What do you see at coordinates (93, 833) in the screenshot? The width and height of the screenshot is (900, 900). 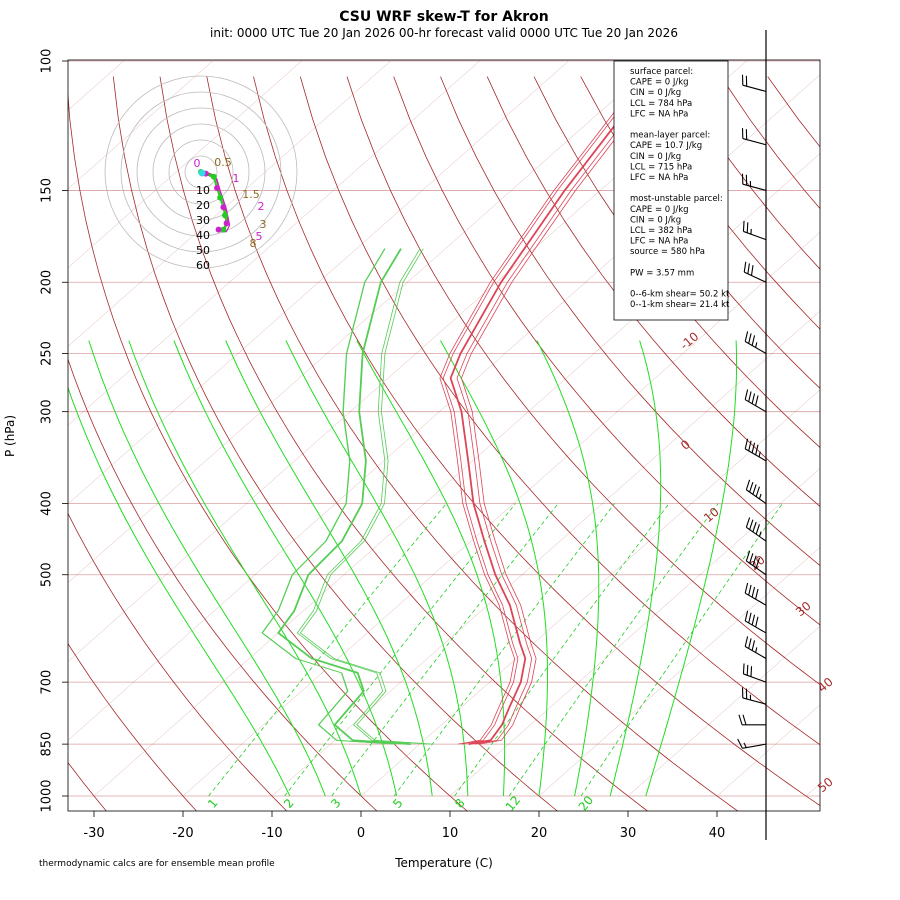 I see `x-tick-label: -30` at bounding box center [93, 833].